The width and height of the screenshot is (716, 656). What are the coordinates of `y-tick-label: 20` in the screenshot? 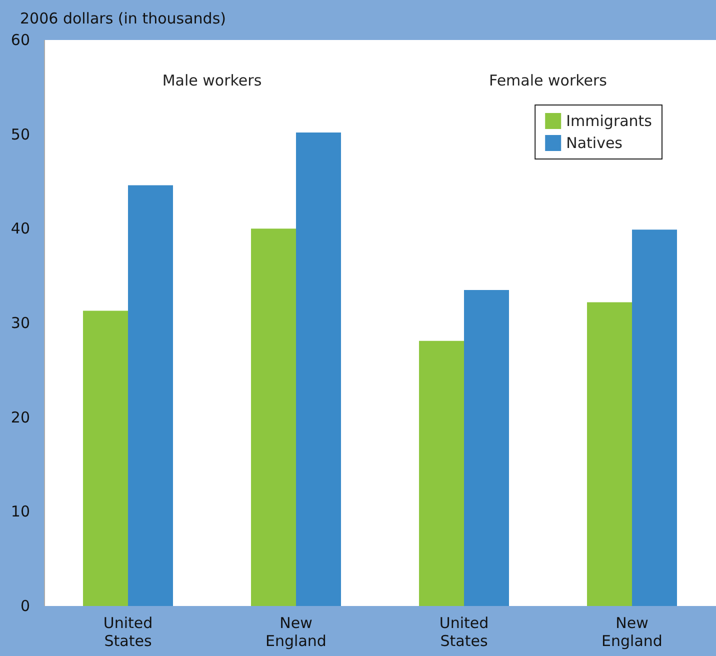 It's located at (20, 417).